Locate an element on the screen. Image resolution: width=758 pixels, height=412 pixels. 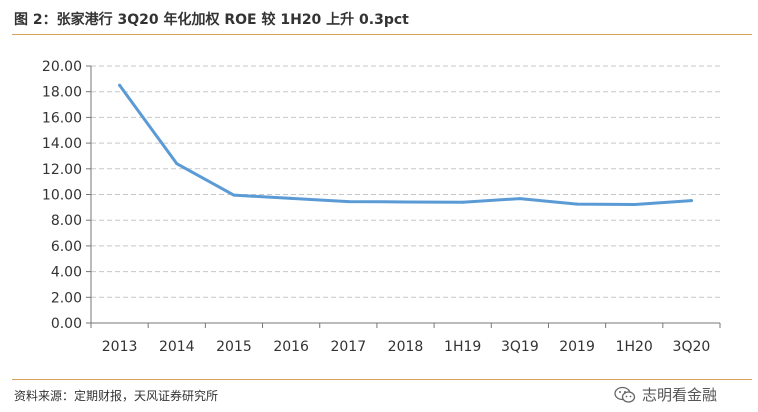
footer-divider is located at coordinates (382, 379).